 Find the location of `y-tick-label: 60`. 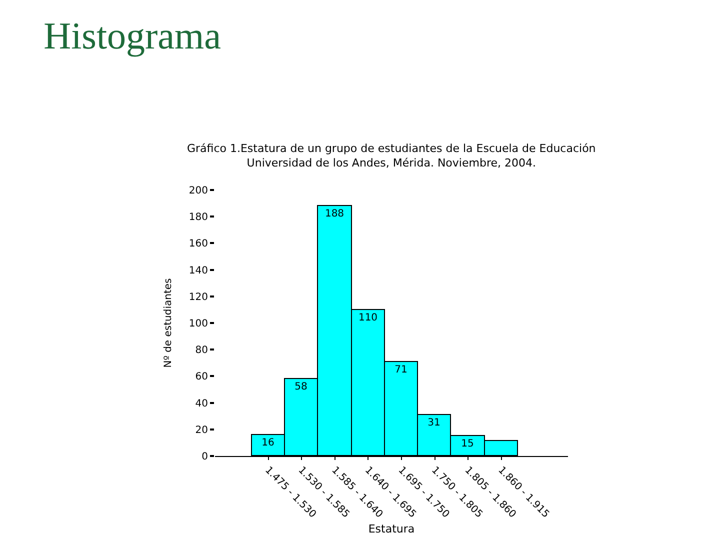

y-tick-label: 60 is located at coordinates (201, 377).